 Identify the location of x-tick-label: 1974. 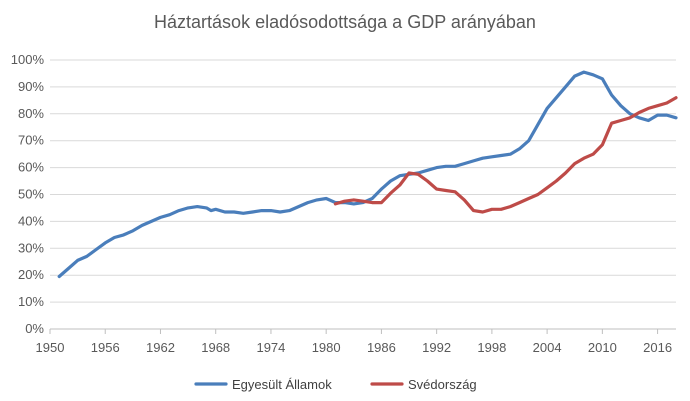
(270, 347).